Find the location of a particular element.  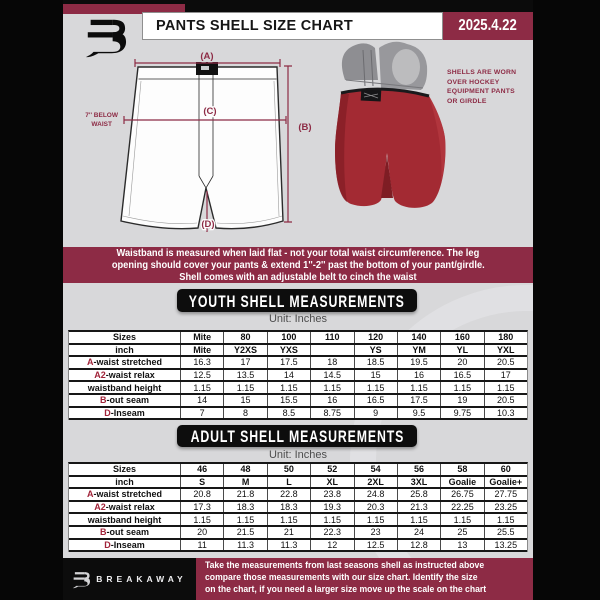

table-cell: 19.5 is located at coordinates (418, 362).